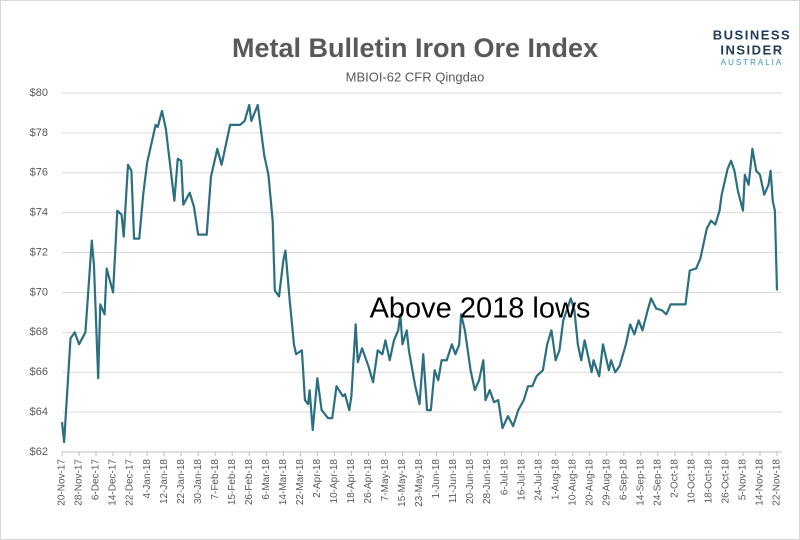 The width and height of the screenshot is (800, 540). I want to click on x-tick-label: 14-Sep-18, so click(640, 482).